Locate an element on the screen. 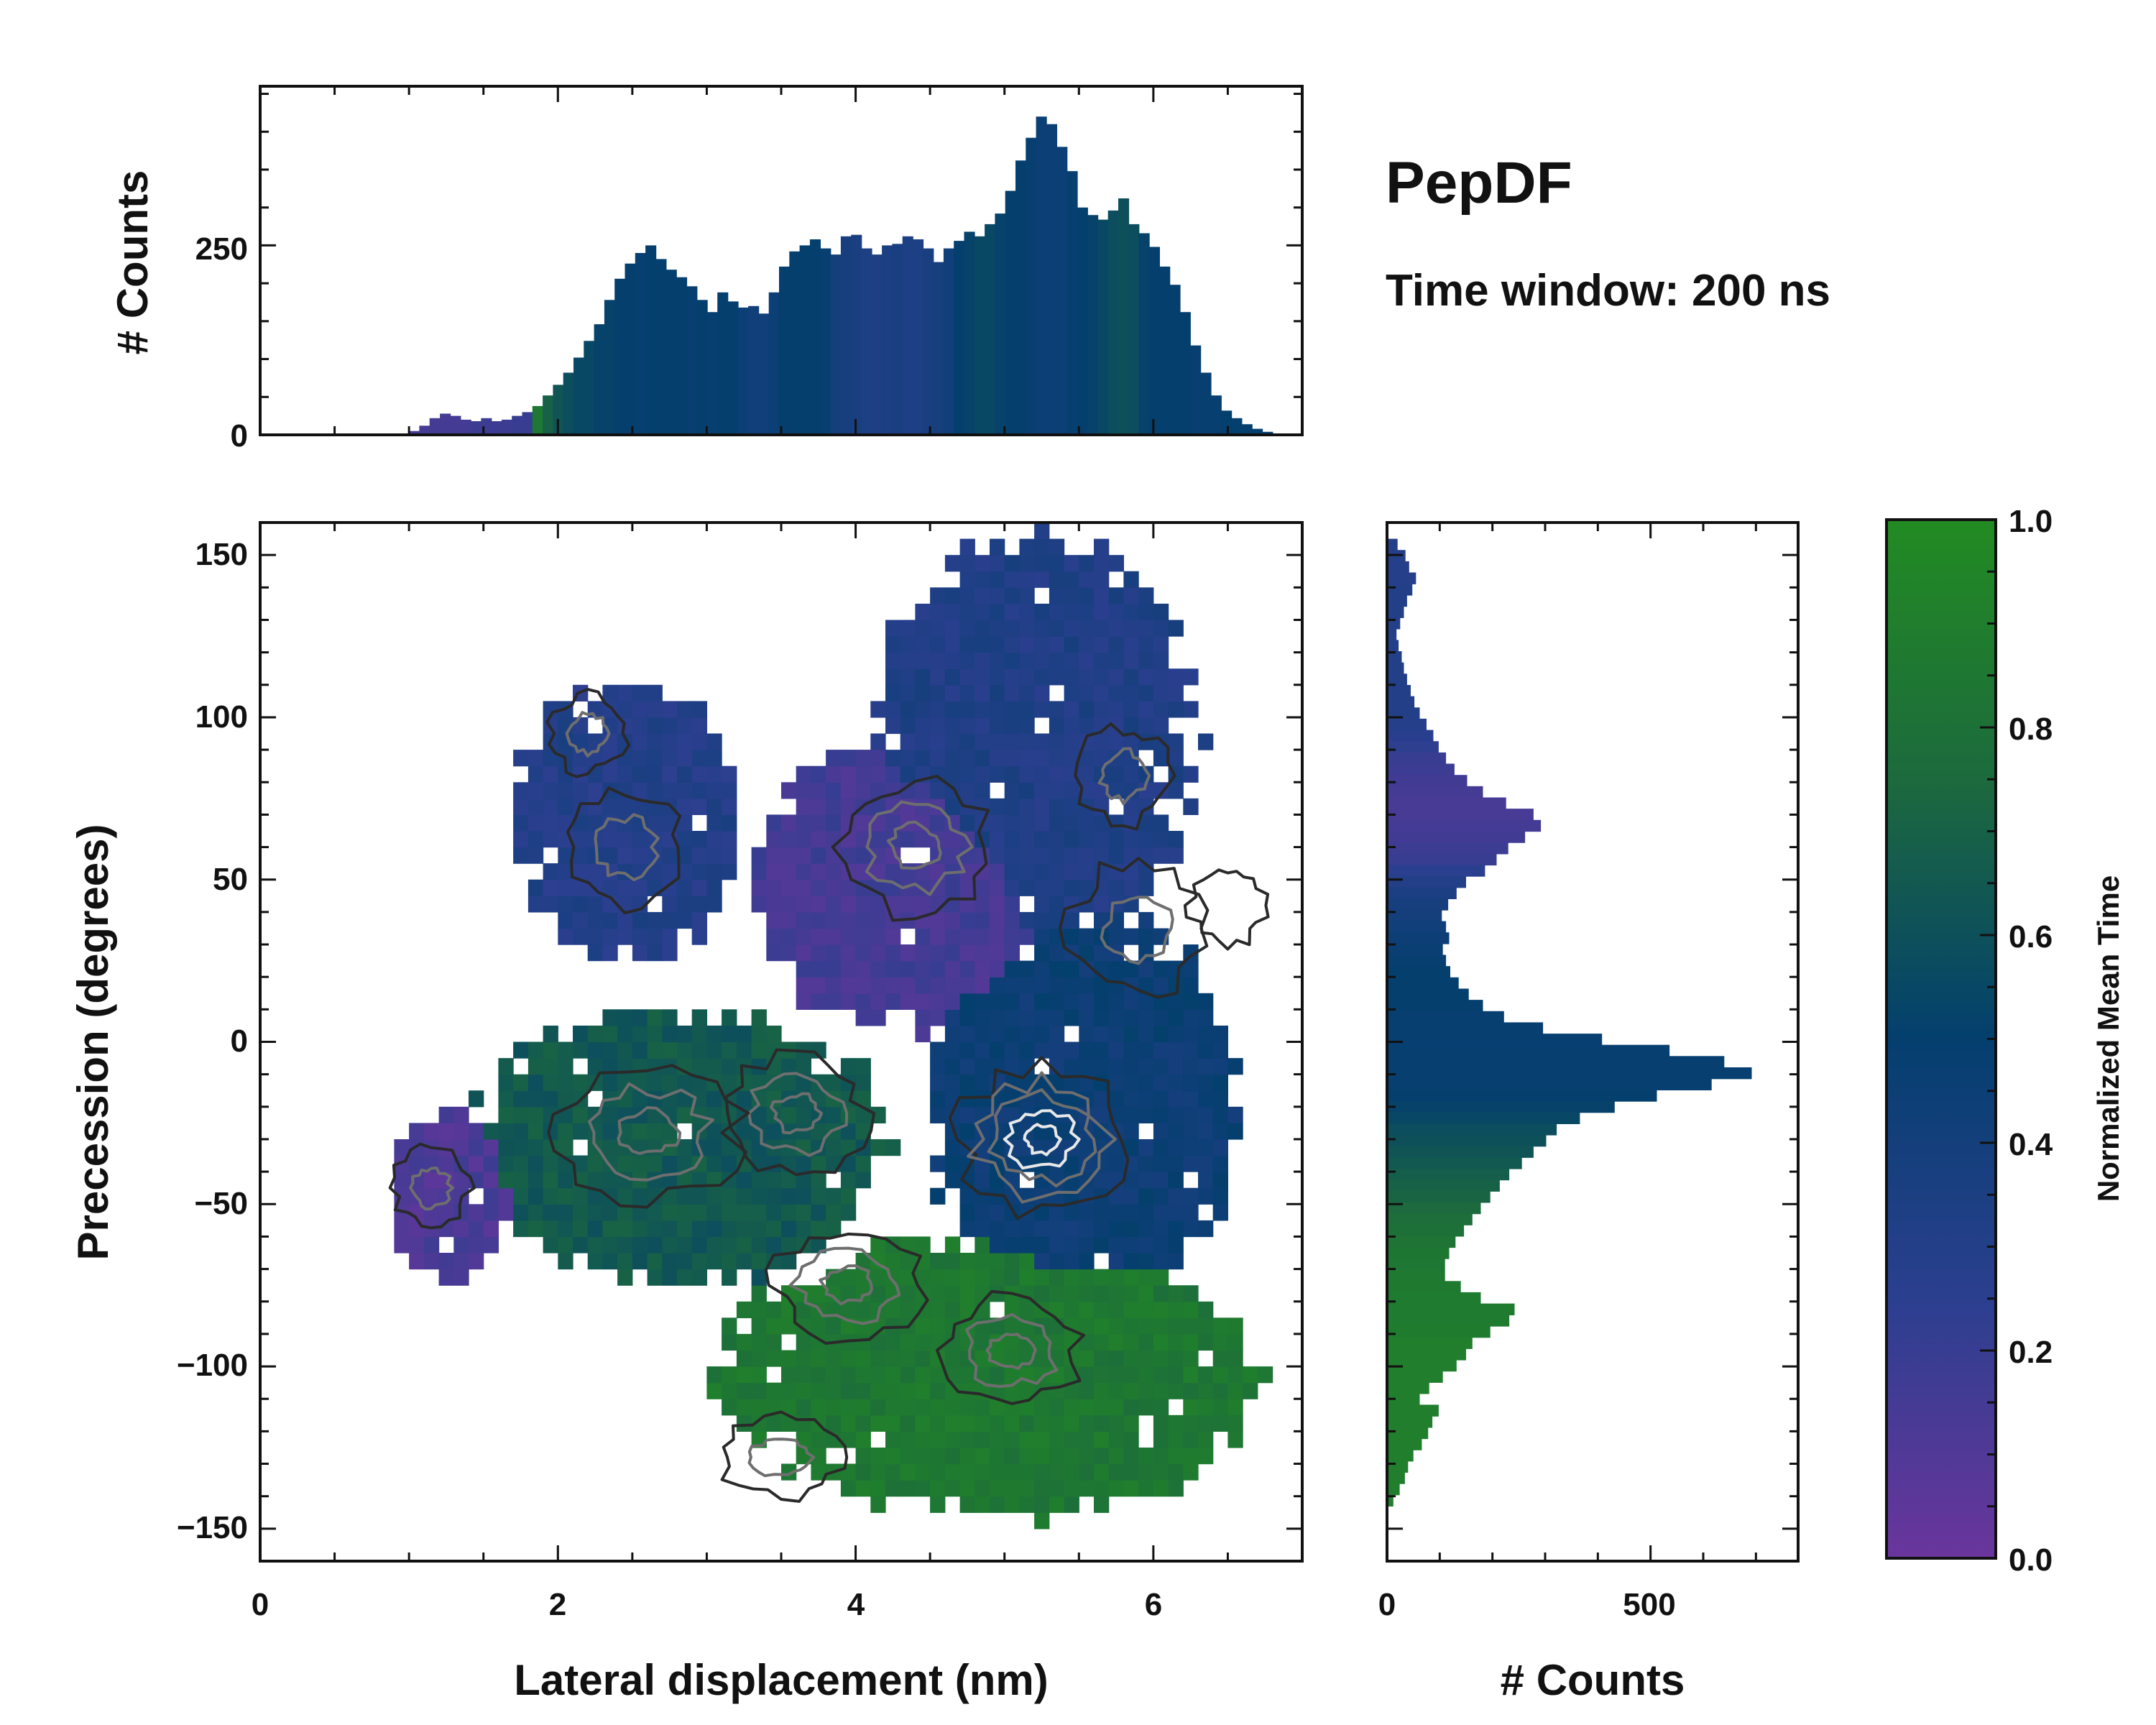 Image resolution: width=2156 pixels, height=1725 pixels. main-ytick-label: 50 is located at coordinates (230, 879).